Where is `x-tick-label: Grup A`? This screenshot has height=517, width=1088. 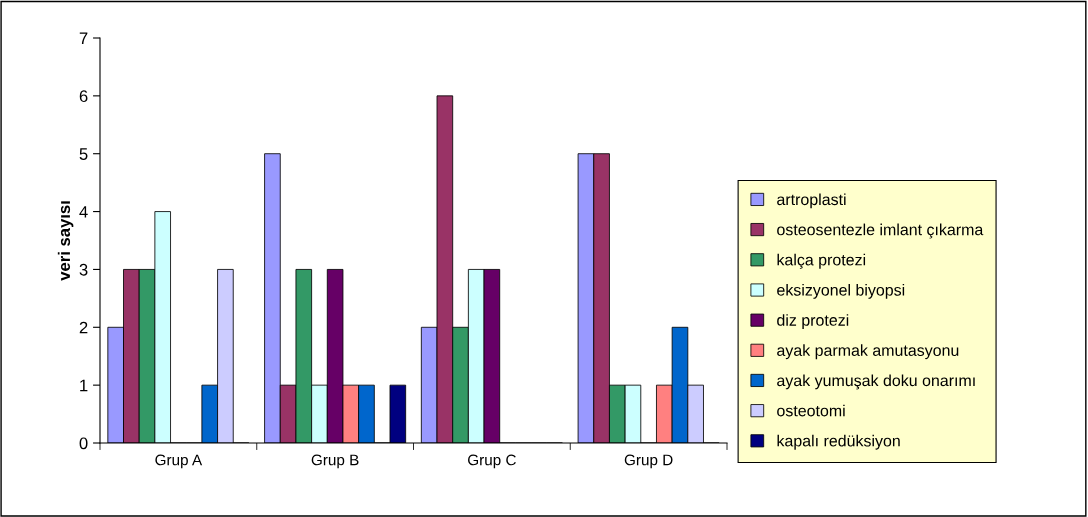 x-tick-label: Grup A is located at coordinates (179, 461).